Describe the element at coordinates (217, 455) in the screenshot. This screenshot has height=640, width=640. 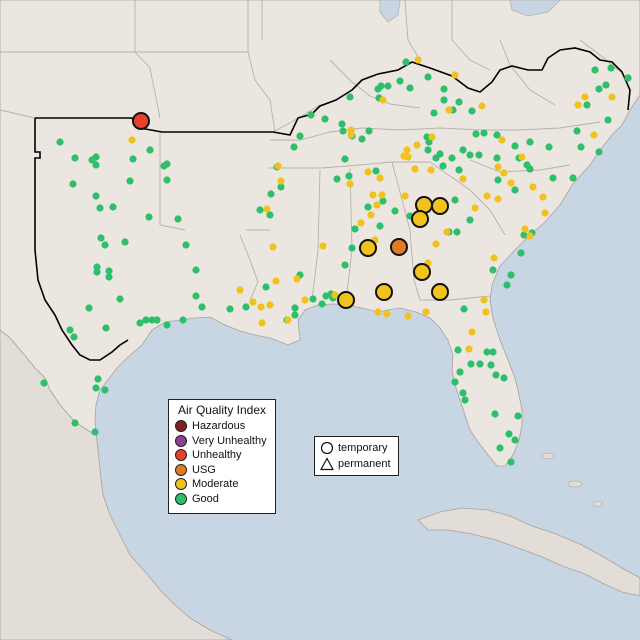
I see `legend-label: Unhealthy` at that location.